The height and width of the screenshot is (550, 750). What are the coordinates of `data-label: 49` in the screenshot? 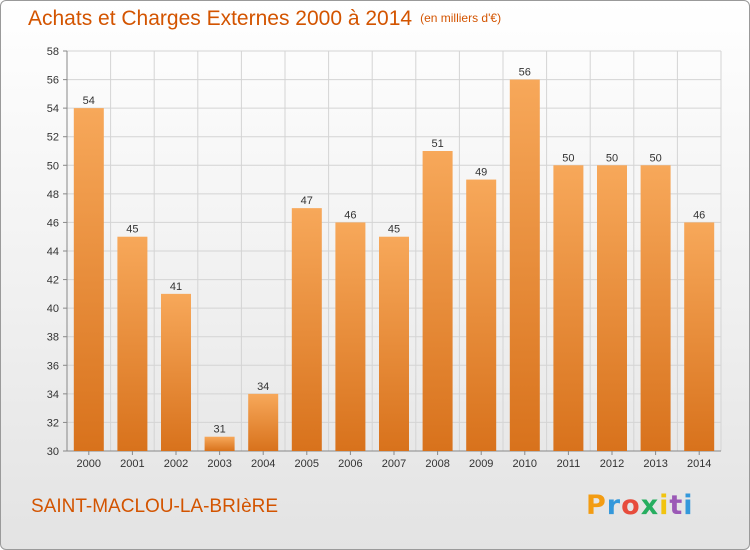 It's located at (481, 173).